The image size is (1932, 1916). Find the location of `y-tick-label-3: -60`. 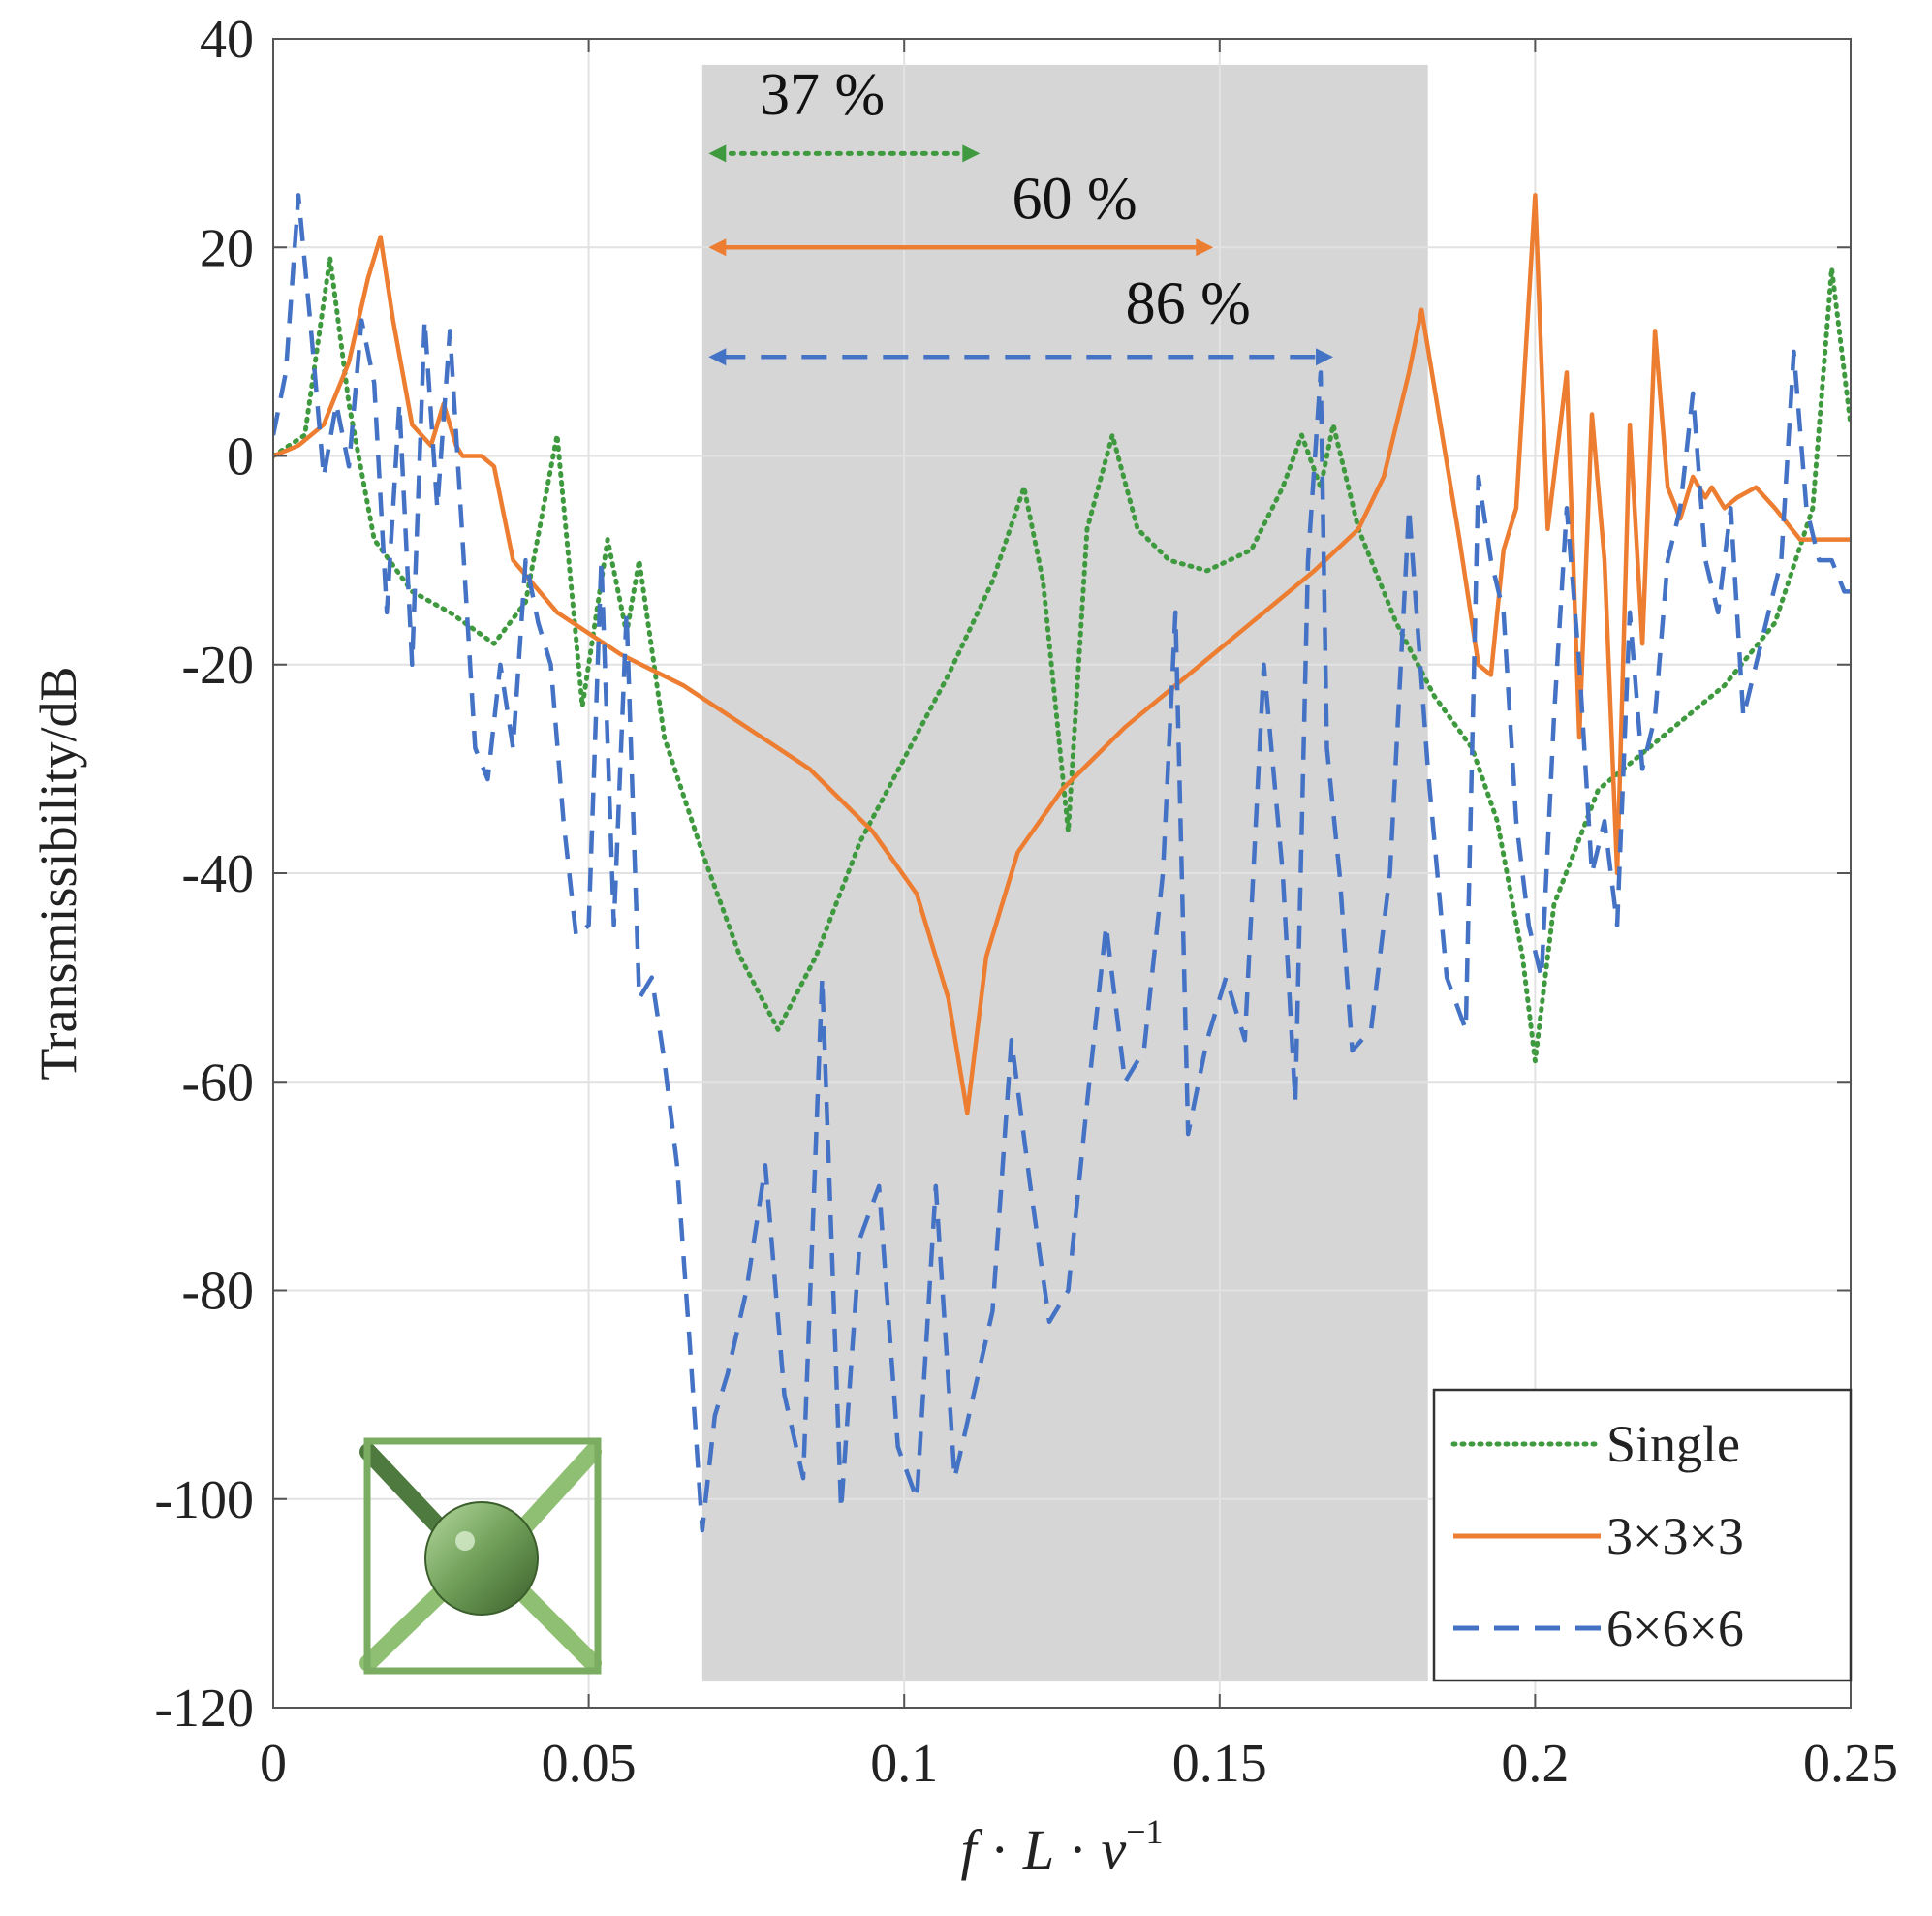

y-tick-label-3: -60 is located at coordinates (217, 1082).